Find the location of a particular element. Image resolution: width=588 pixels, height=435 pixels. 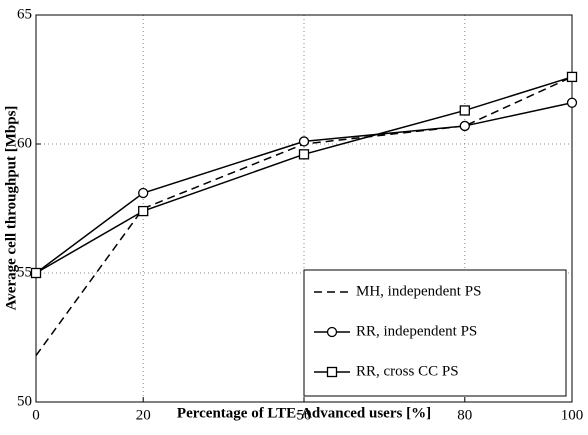

y-tick-label: 50 is located at coordinates (24, 401).